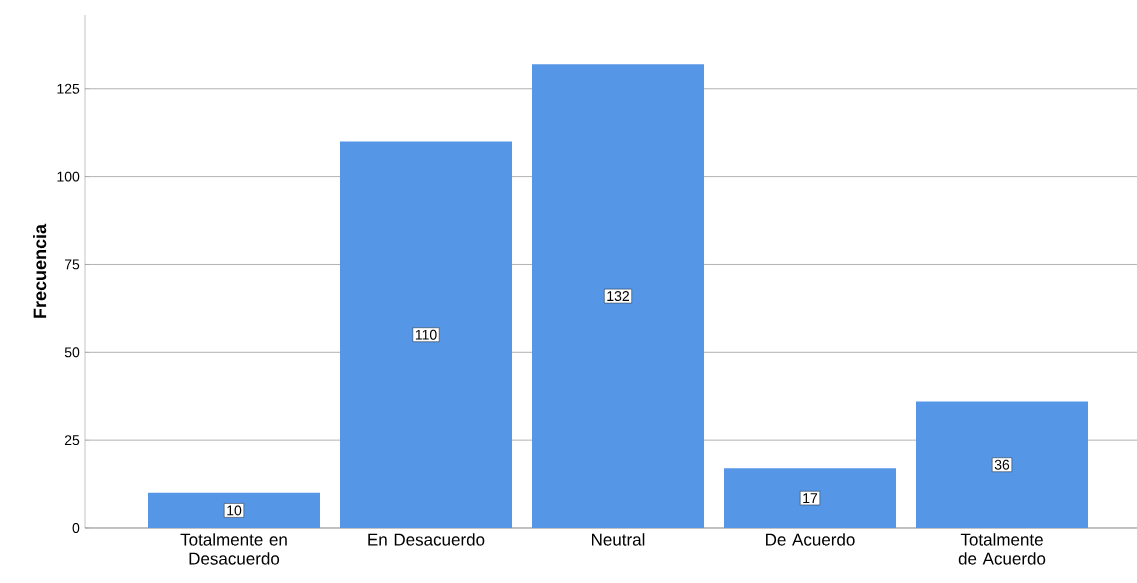  What do you see at coordinates (618, 539) in the screenshot?
I see `x-tick-label: Neutral` at bounding box center [618, 539].